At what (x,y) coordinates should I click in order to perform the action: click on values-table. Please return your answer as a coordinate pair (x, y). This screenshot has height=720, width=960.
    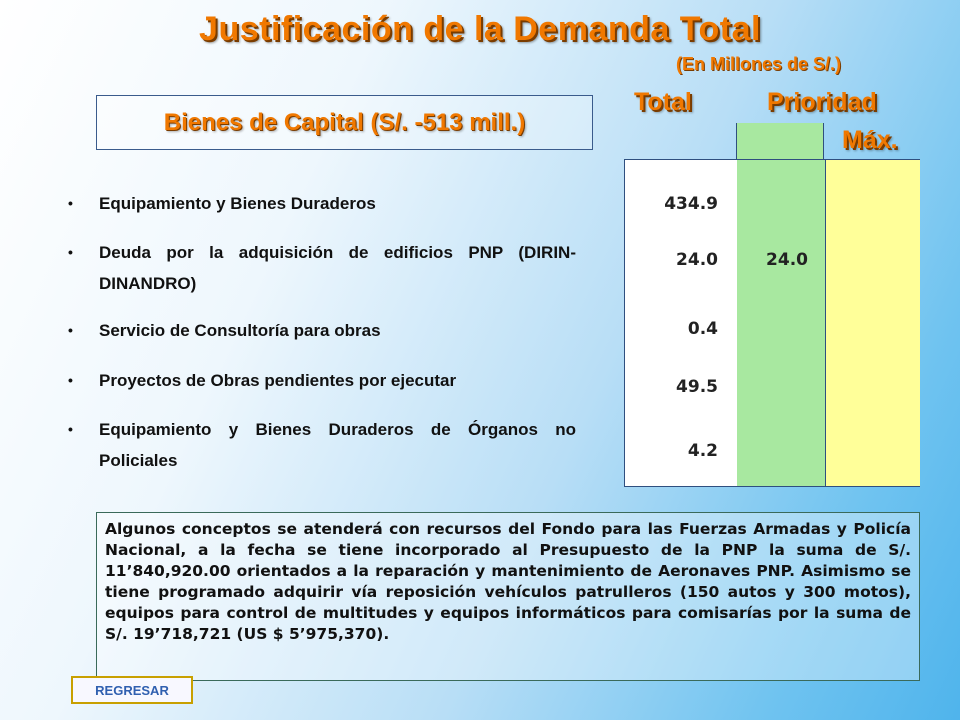
    Looking at the image, I should click on (772, 323).